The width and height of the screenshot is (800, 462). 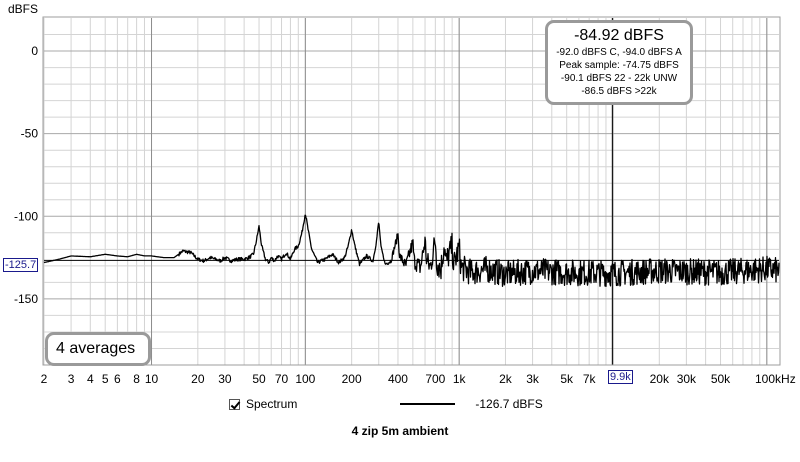 What do you see at coordinates (23, 9) in the screenshot?
I see `y-axis-title: dBFS` at bounding box center [23, 9].